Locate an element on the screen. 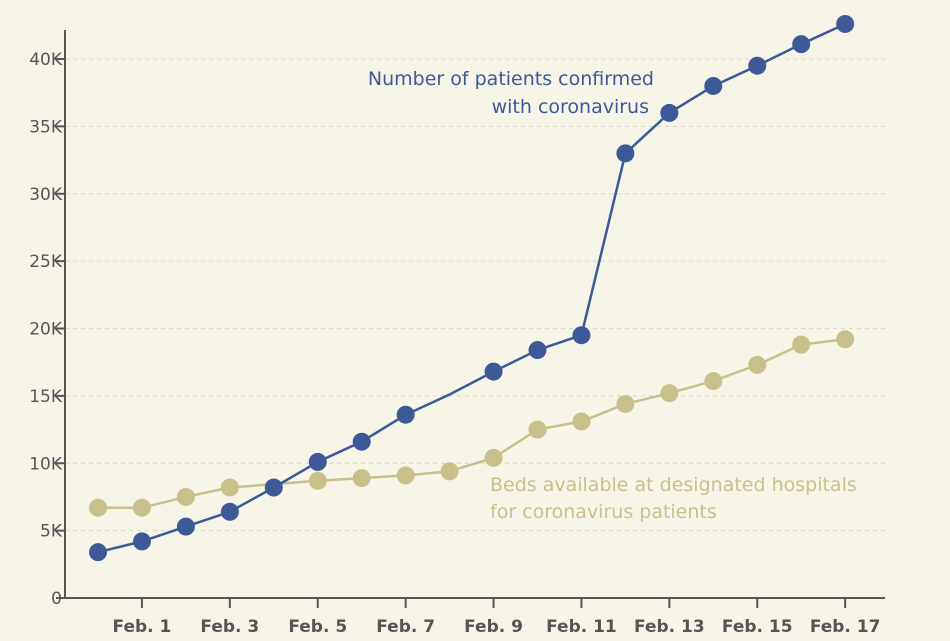 Image resolution: width=950 pixels, height=641 pixels. x-tick-label: Feb. 9 is located at coordinates (493, 627).